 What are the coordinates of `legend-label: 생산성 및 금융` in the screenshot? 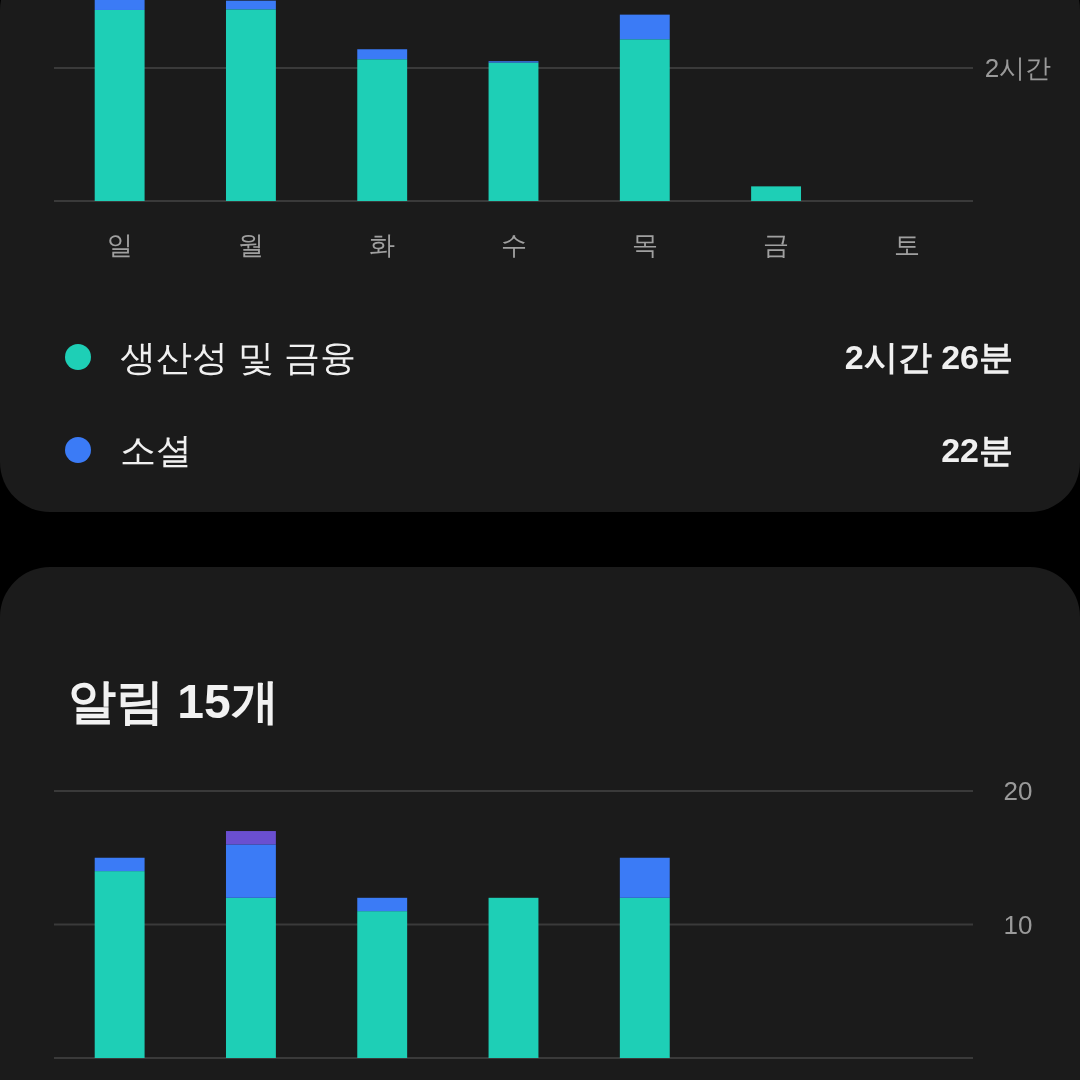 It's located at (238, 357).